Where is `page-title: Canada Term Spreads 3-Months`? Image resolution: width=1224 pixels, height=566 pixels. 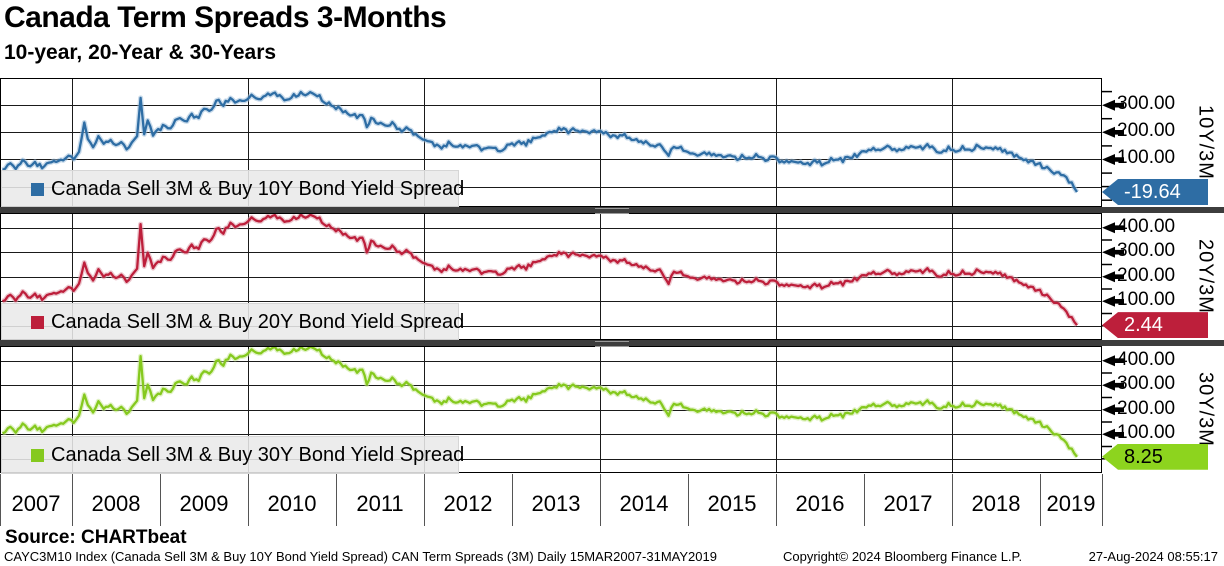 page-title: Canada Term Spreads 3-Months is located at coordinates (225, 17).